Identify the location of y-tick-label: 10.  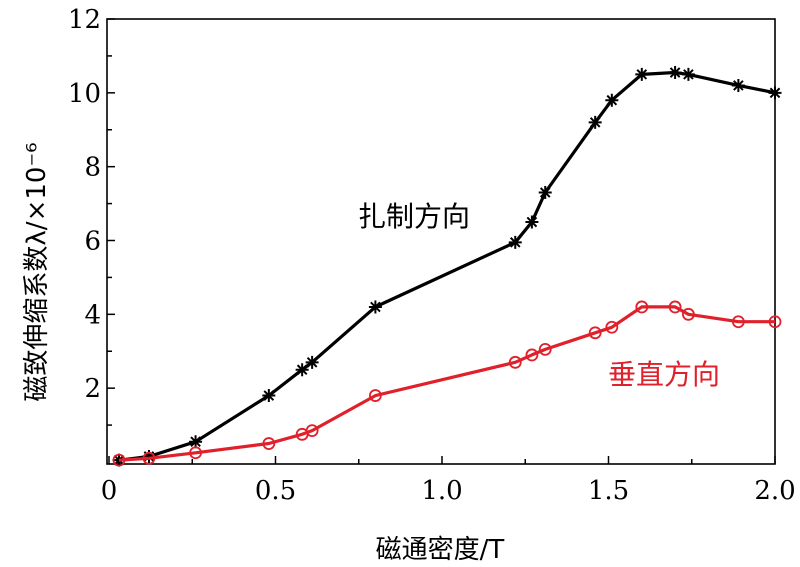
(84, 94).